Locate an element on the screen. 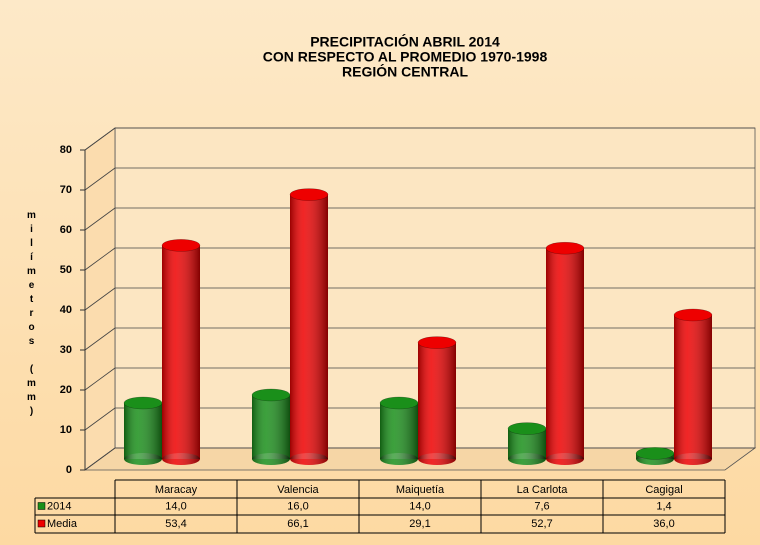 This screenshot has width=760, height=545. value-label: 52,7 is located at coordinates (541, 524).